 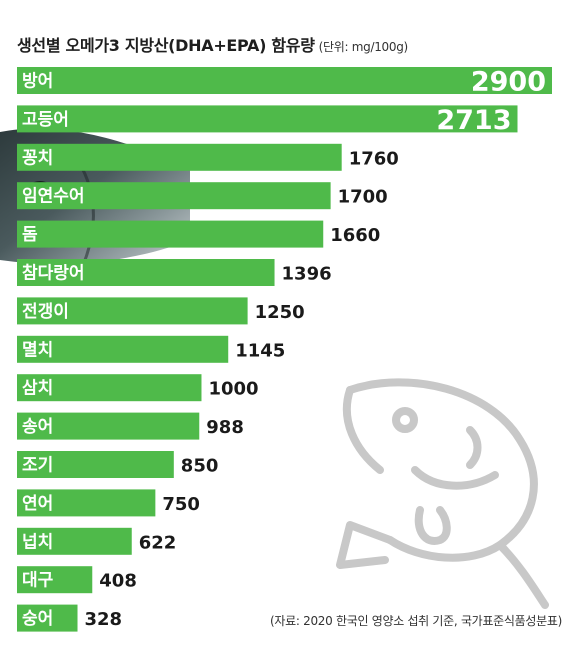 What do you see at coordinates (166, 45) in the screenshot?
I see `chart-title-main: 생선별 오메가3 지방산(DHA+EPA) 함유량` at bounding box center [166, 45].